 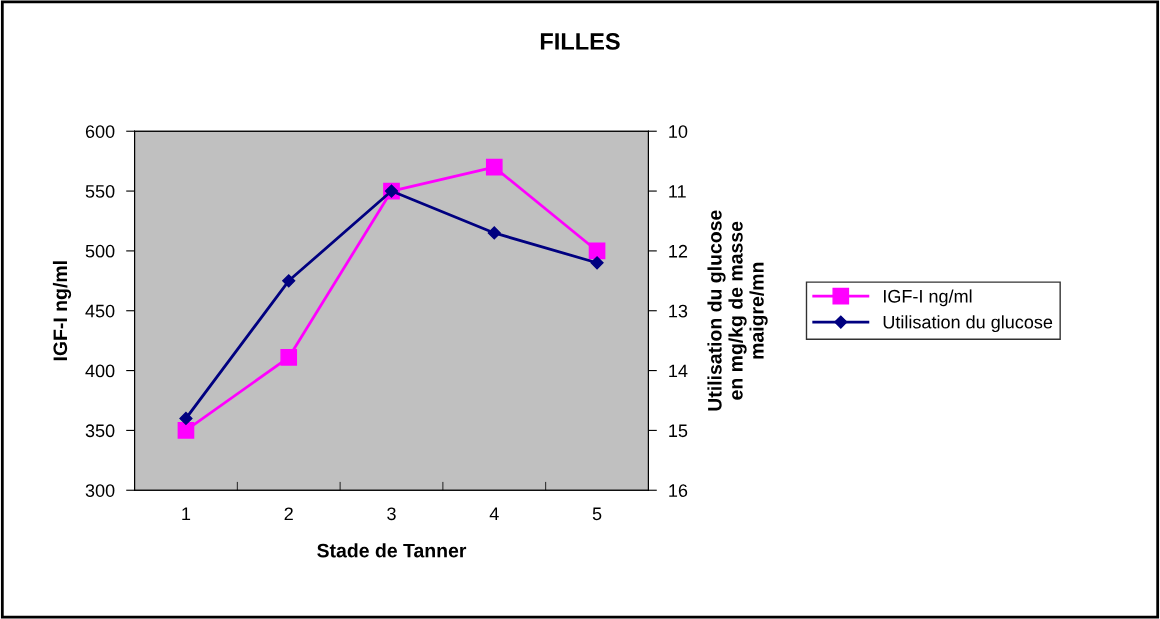 I want to click on y2-tick-label: 16, so click(x=678, y=490).